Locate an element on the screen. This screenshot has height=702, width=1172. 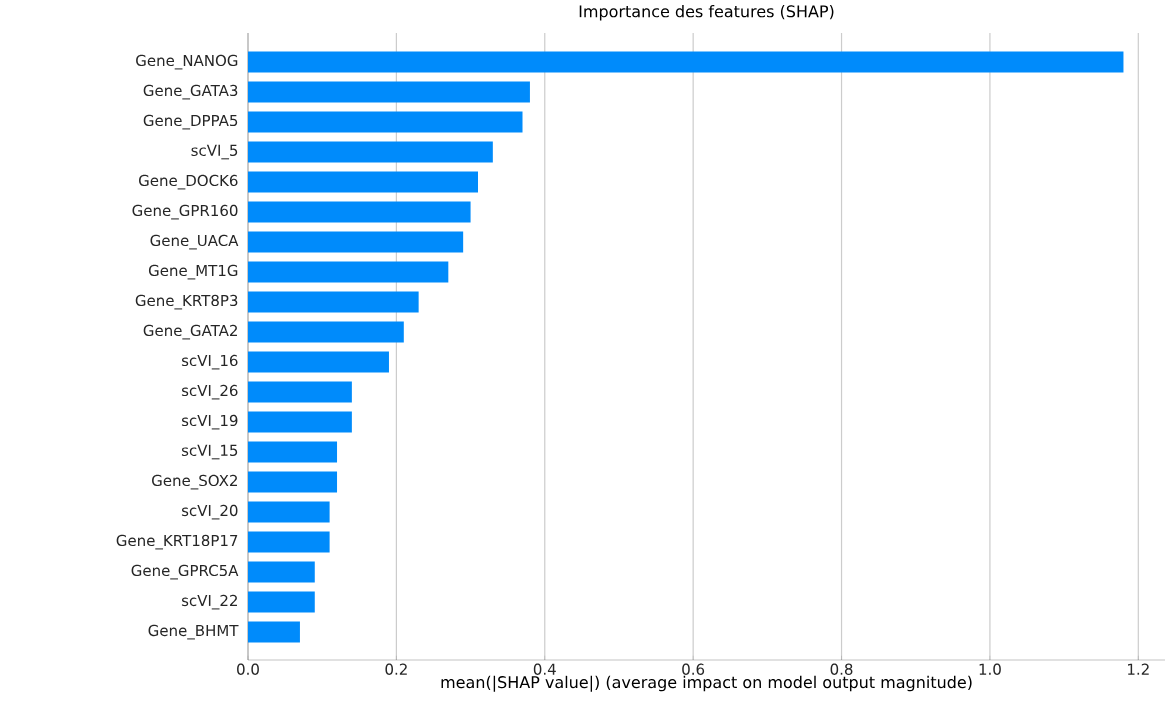
x-tick-label: 0.6 is located at coordinates (693, 669).